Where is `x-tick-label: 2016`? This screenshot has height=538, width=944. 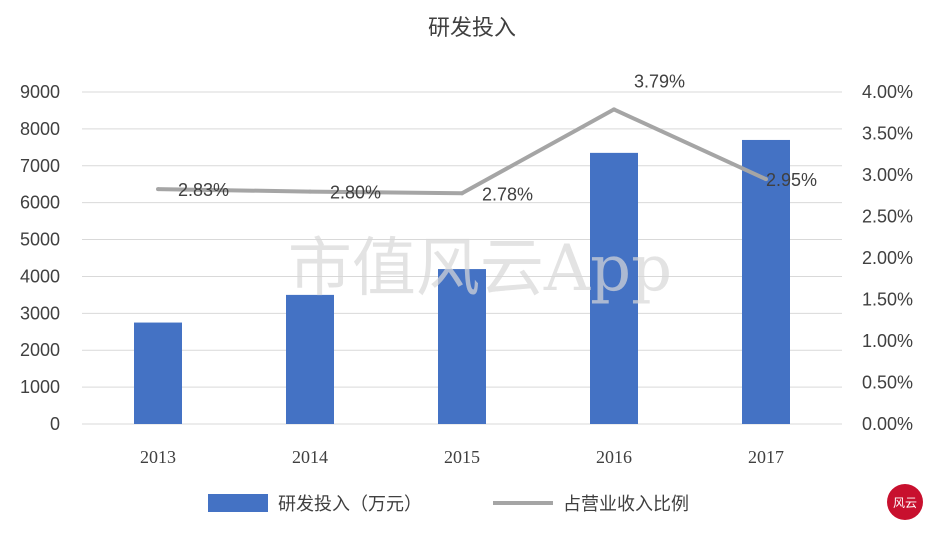 x-tick-label: 2016 is located at coordinates (614, 457).